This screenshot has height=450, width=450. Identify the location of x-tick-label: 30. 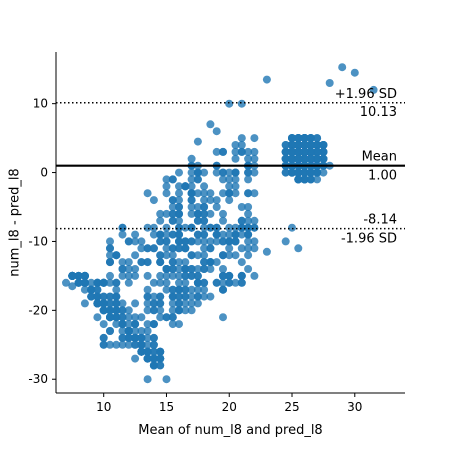
(354, 407).